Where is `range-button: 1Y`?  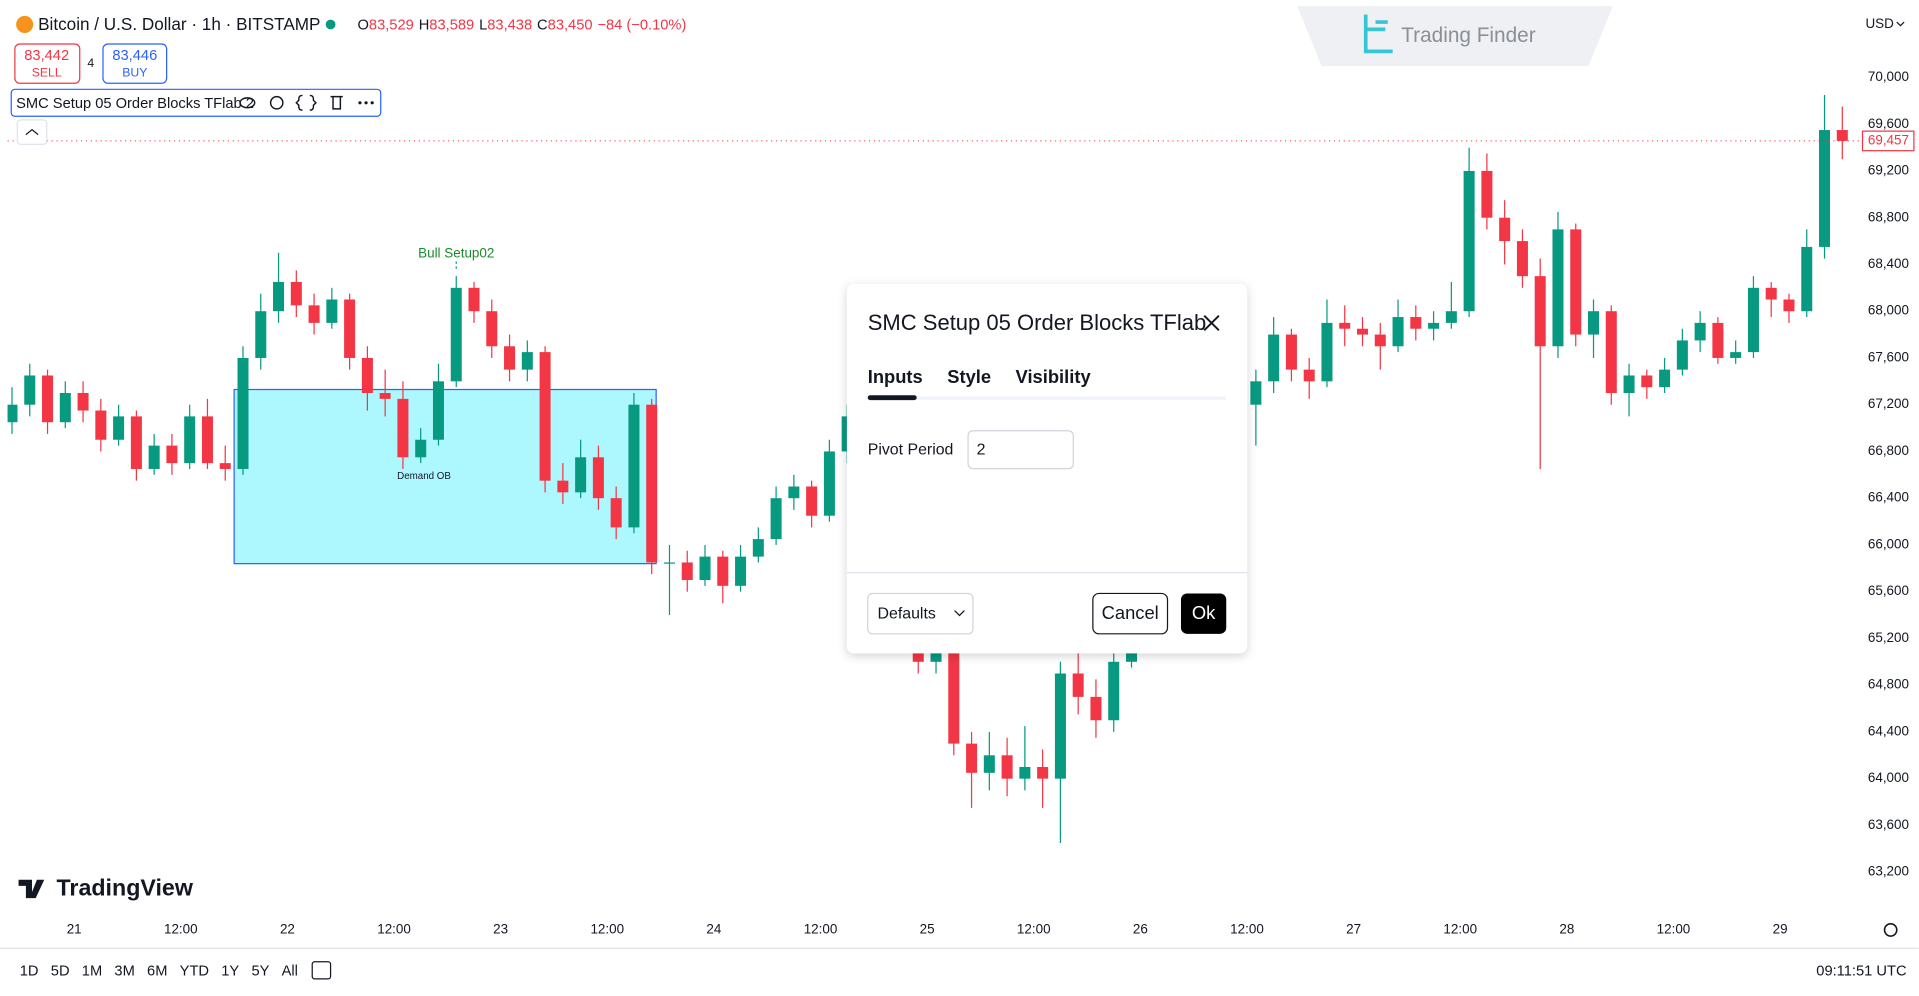
range-button: 1Y is located at coordinates (230, 971).